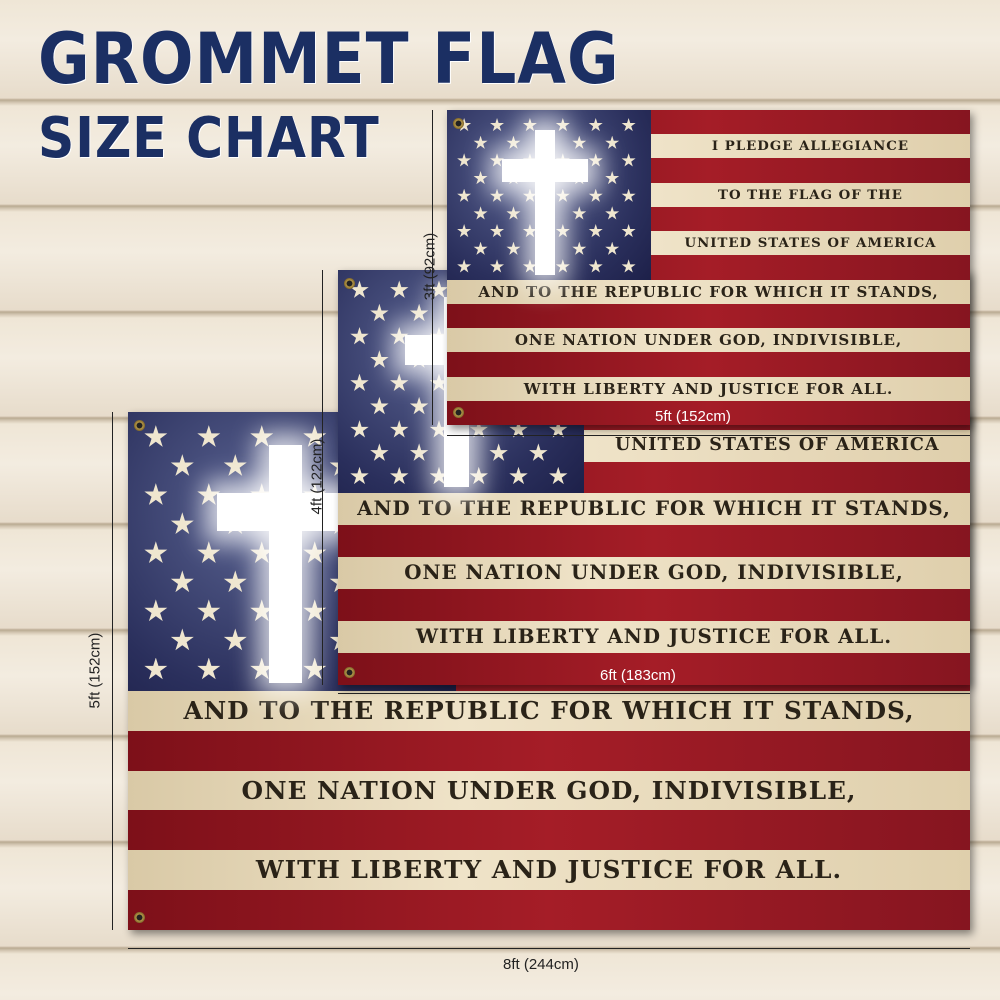  I want to click on height-arrow-large, so click(112, 671).